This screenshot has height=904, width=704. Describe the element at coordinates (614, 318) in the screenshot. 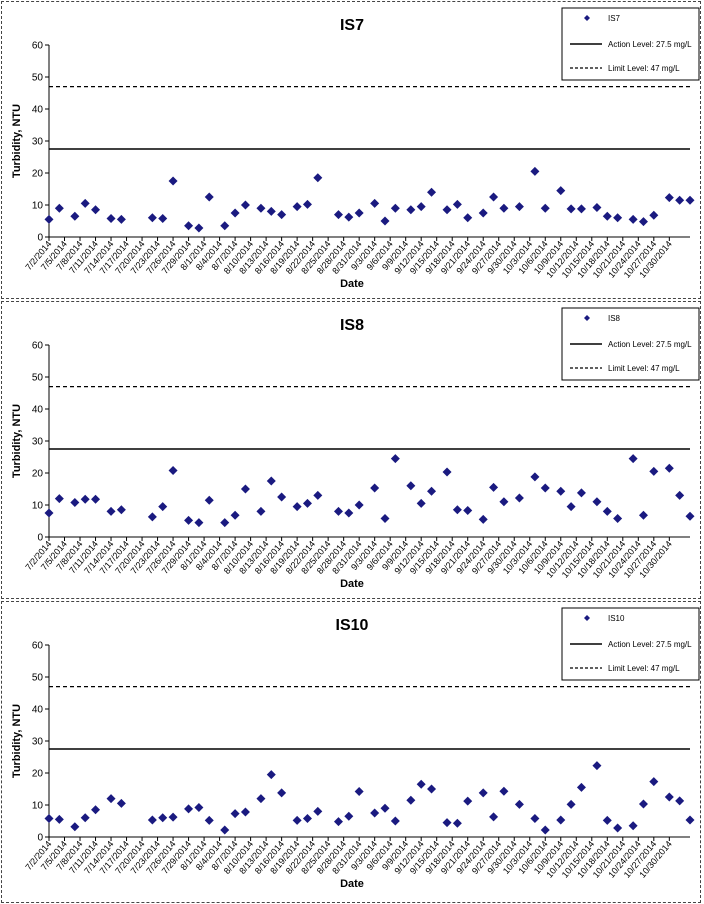

I see `legend-label-series: IS8` at that location.